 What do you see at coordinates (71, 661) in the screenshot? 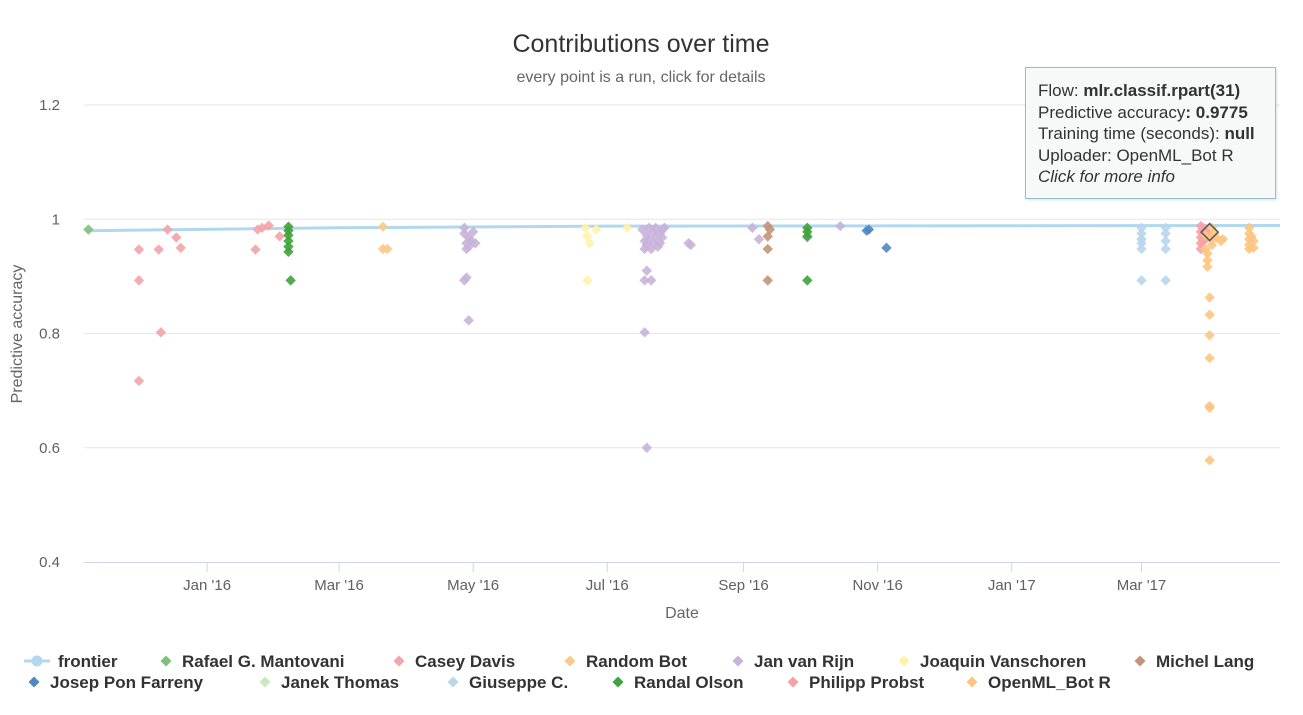
I see `legend-item: frontier` at bounding box center [71, 661].